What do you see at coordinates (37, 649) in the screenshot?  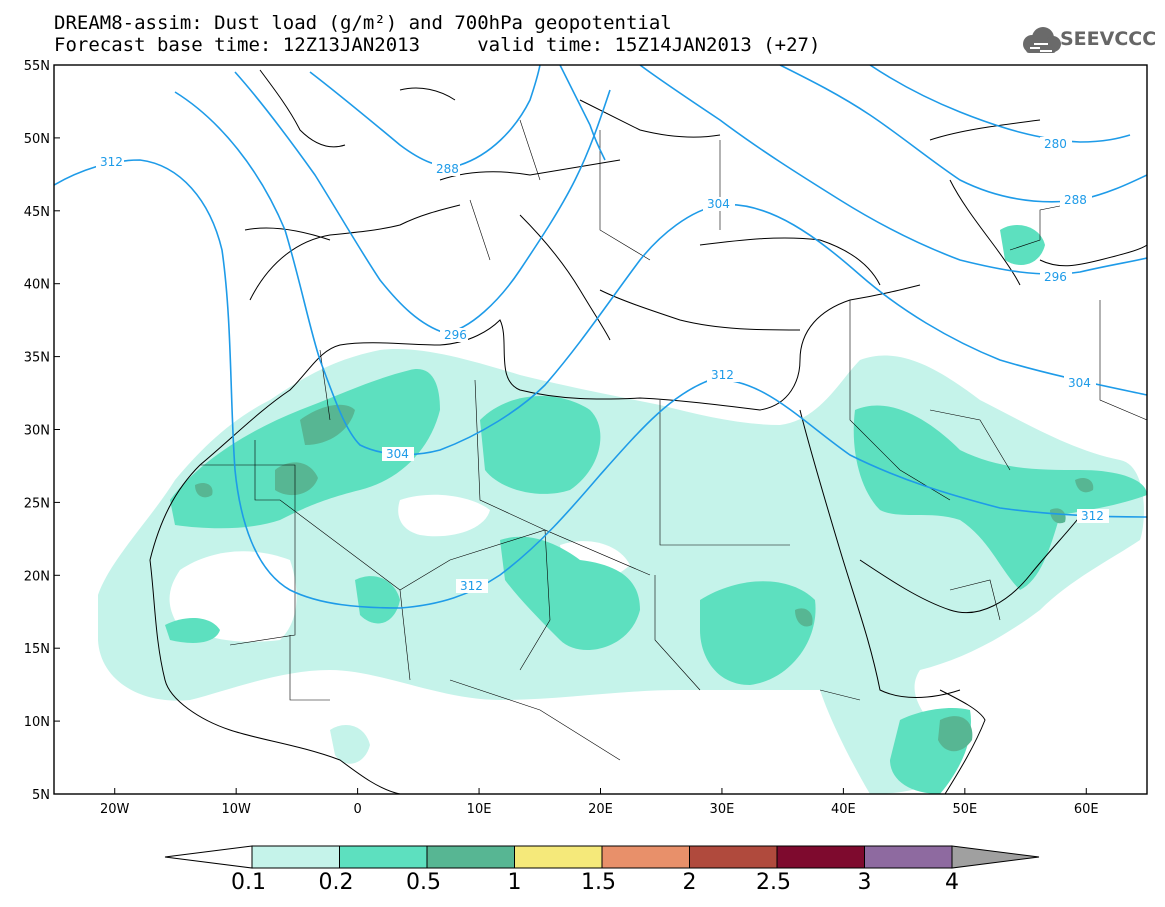 I see `lat-tick-label: 15N` at bounding box center [37, 649].